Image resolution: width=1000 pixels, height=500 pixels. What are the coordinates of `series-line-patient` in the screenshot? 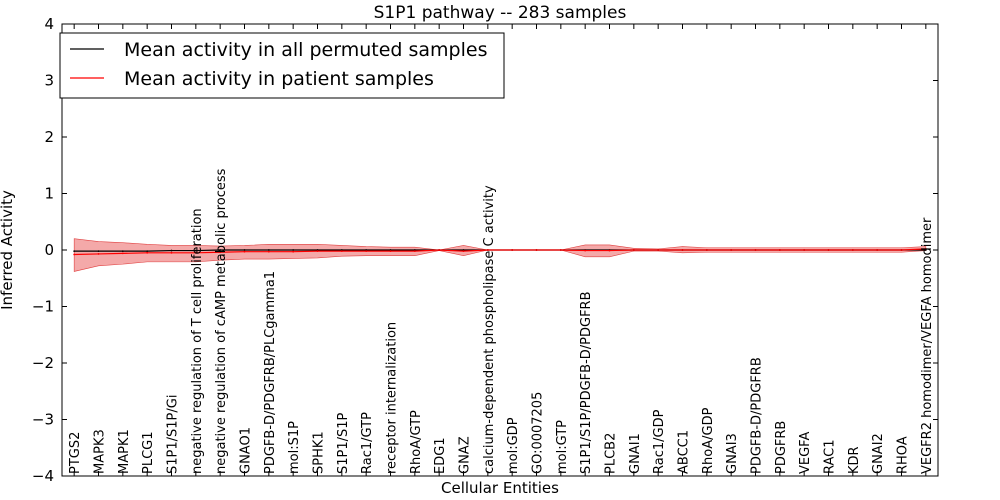 It's located at (500, 252).